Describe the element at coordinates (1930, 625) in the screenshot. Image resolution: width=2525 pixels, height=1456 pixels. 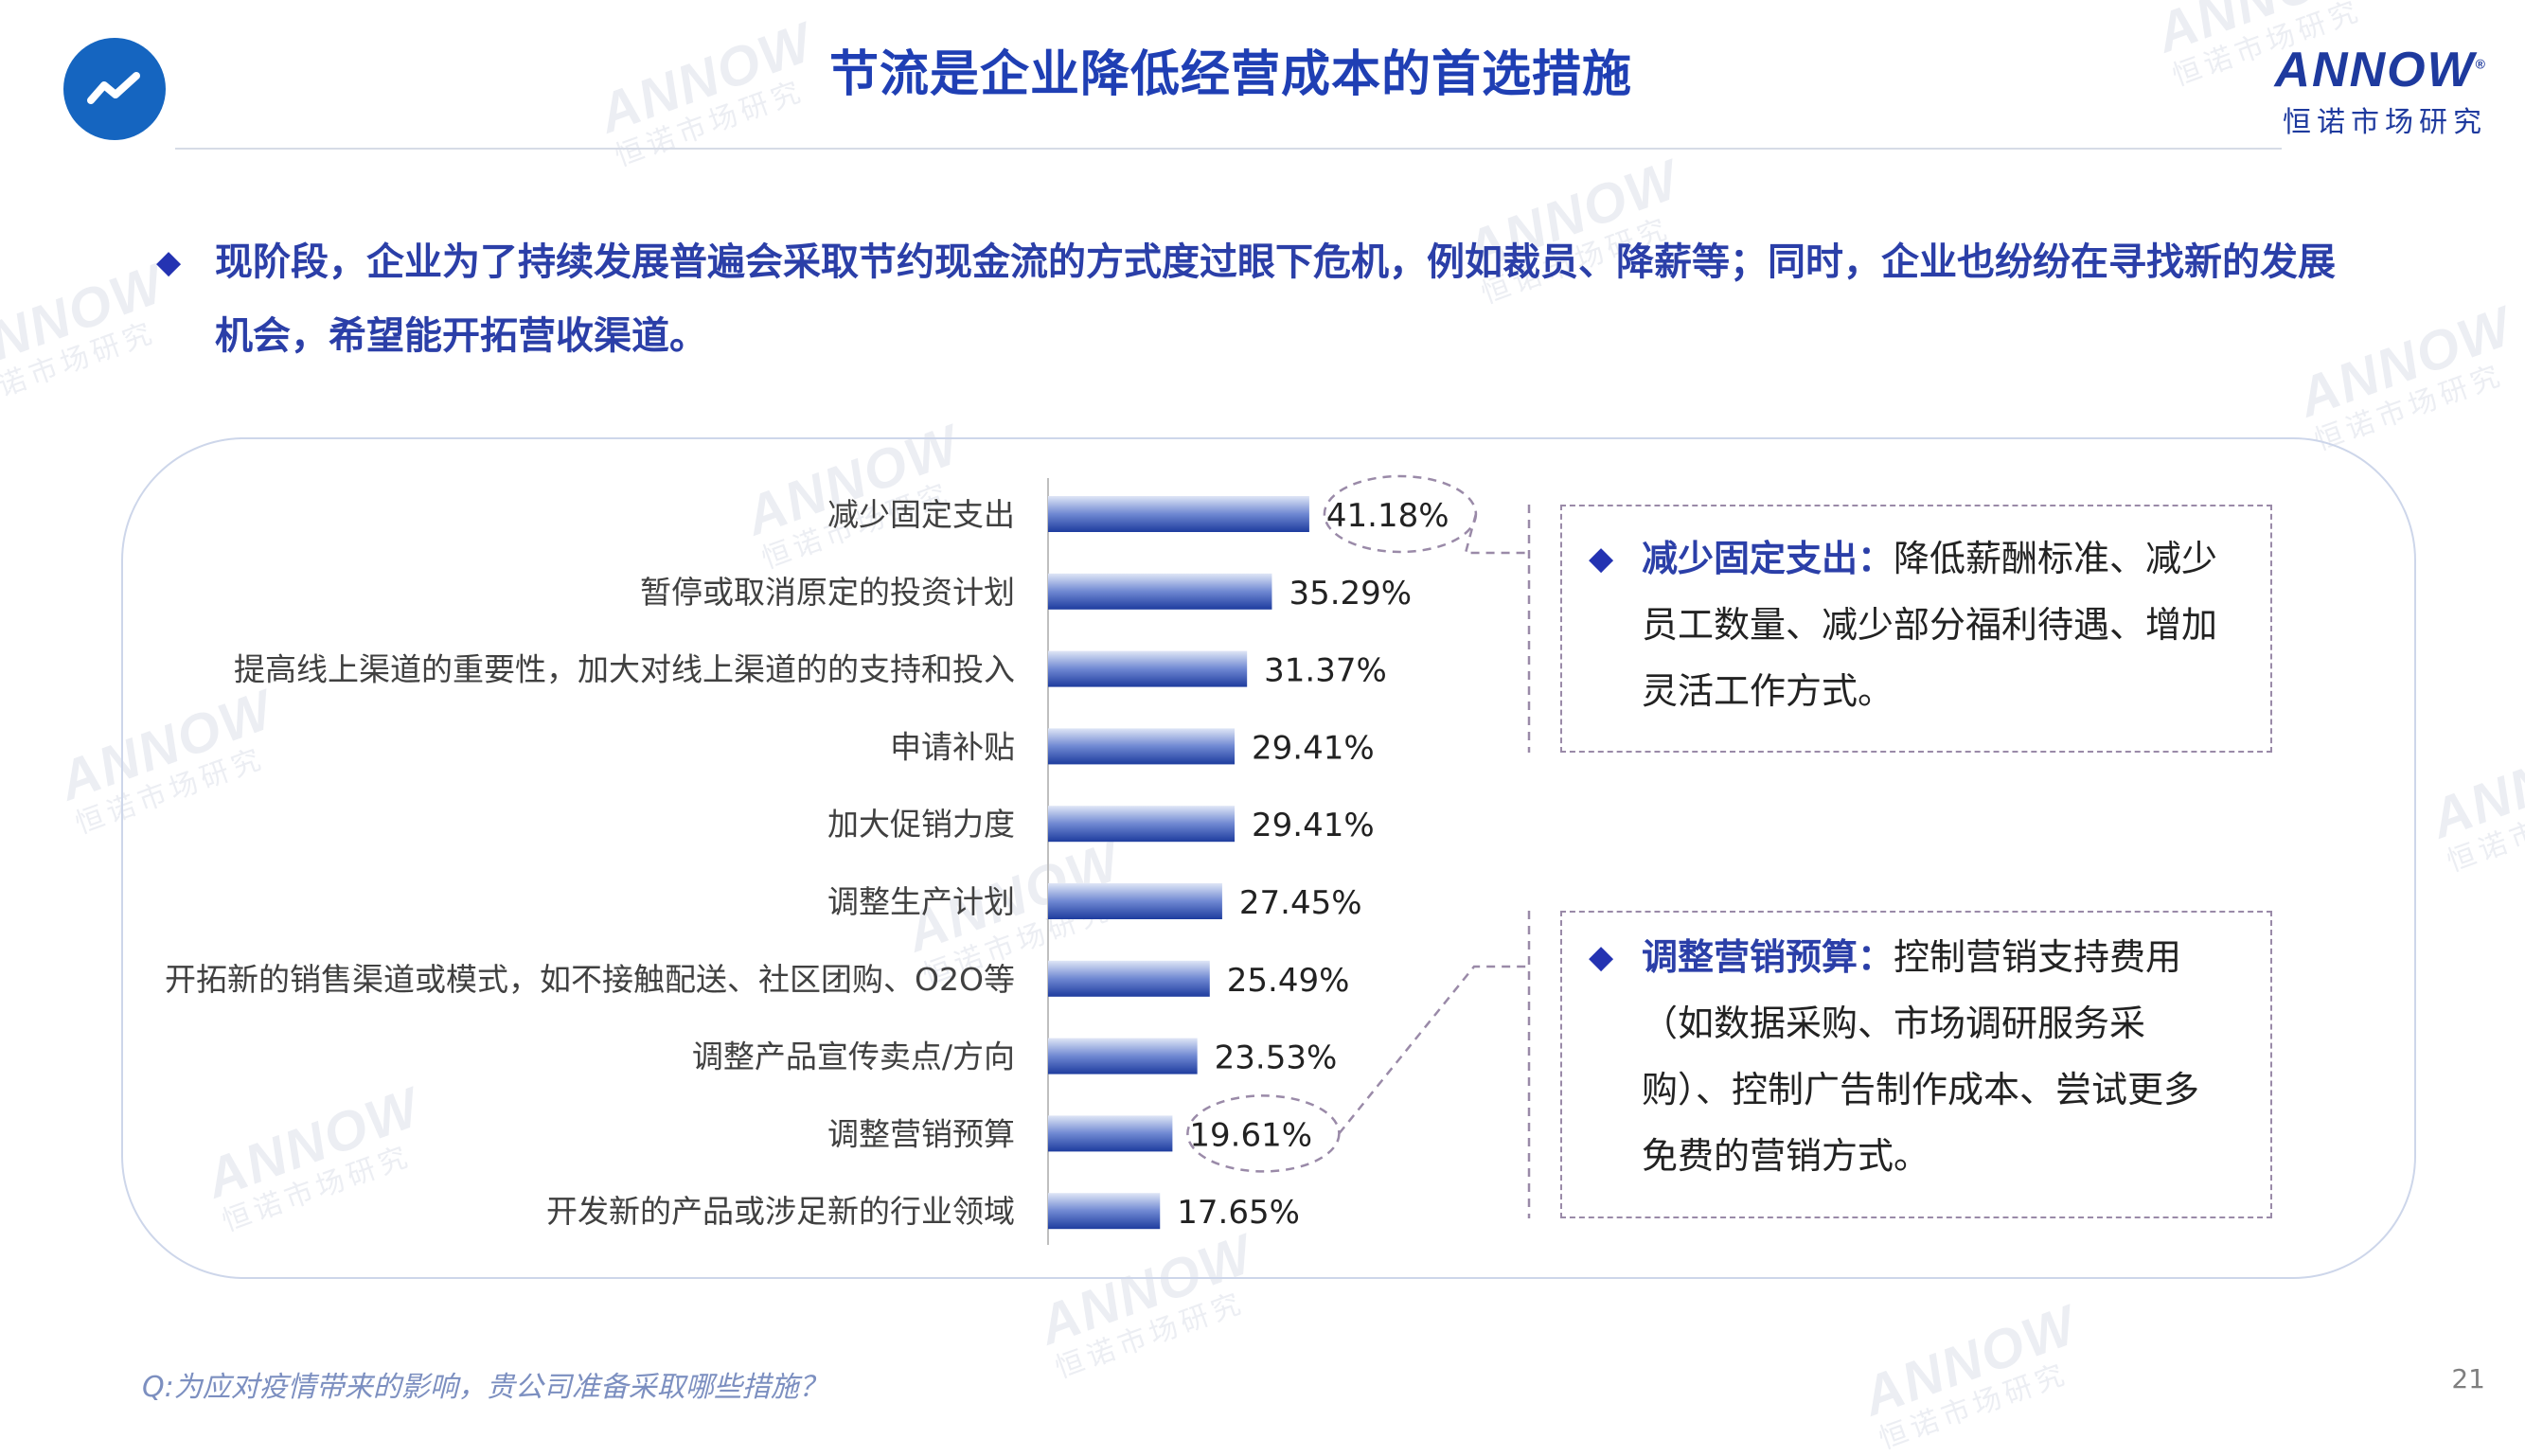
I see `callout-text: 降低薪酬标准、减少员工数量、减少部分福利待遇、增加灵活工作方式。` at that location.